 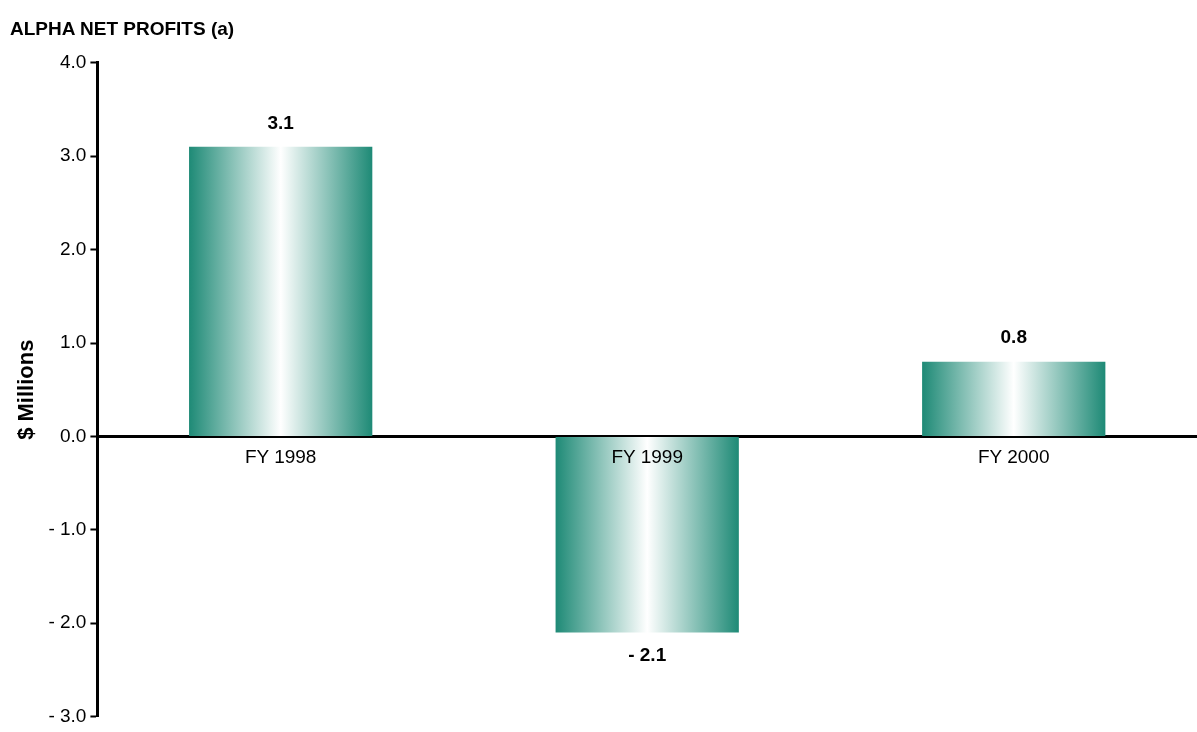 What do you see at coordinates (73, 342) in the screenshot?
I see `y-tick-label: 1.0` at bounding box center [73, 342].